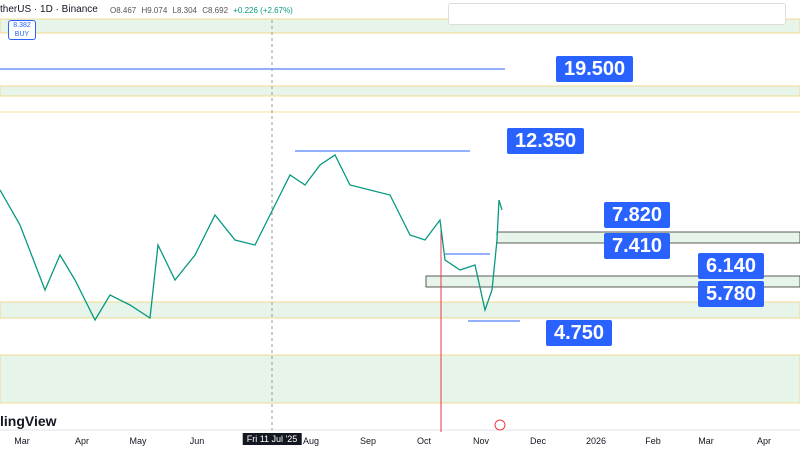 The width and height of the screenshot is (800, 450). I want to click on buy-button: 8.382 BUY, so click(22, 30).